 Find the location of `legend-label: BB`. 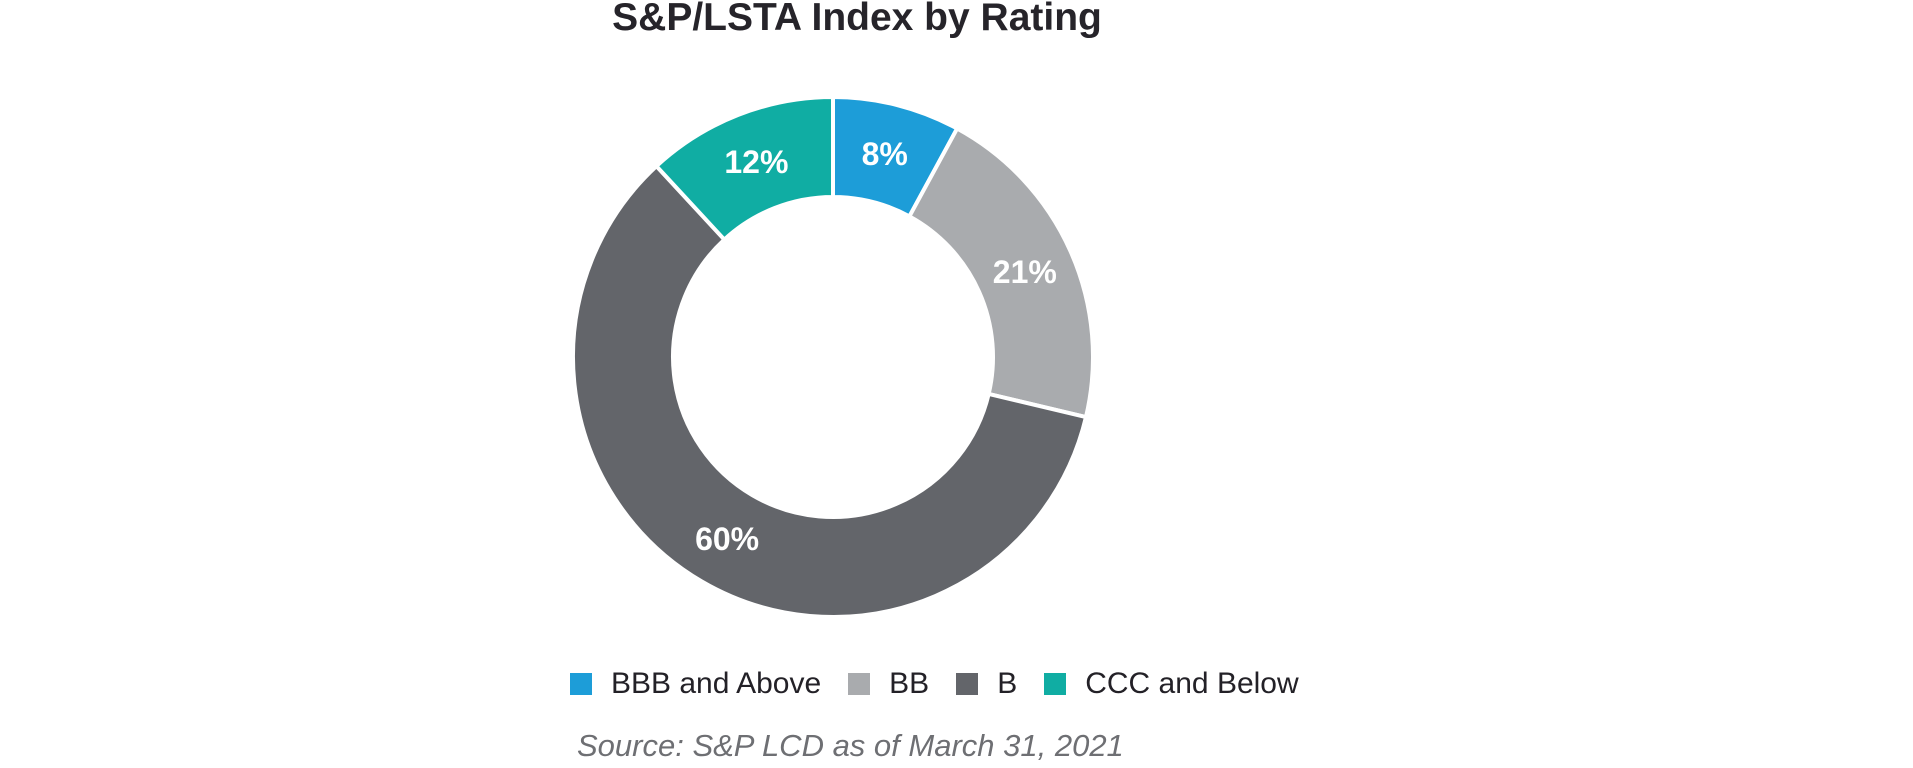

legend-label: BB is located at coordinates (909, 683).